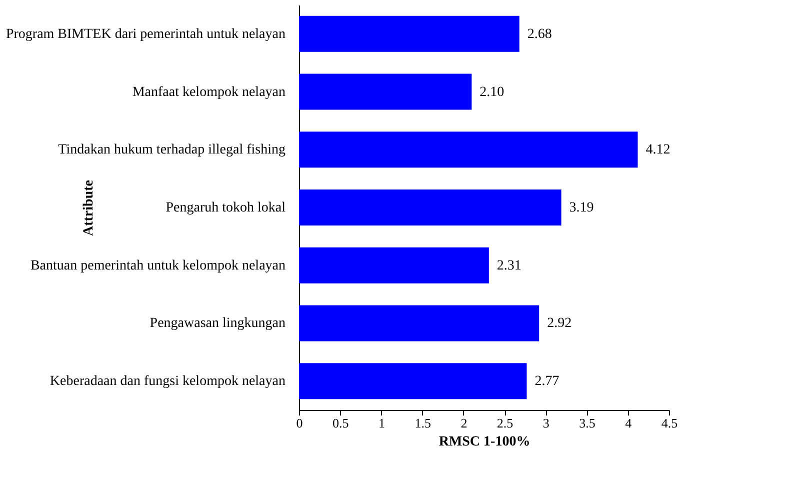 Image resolution: width=806 pixels, height=486 pixels. I want to click on y-tick-label: Pengawasan lingkungan, so click(218, 324).